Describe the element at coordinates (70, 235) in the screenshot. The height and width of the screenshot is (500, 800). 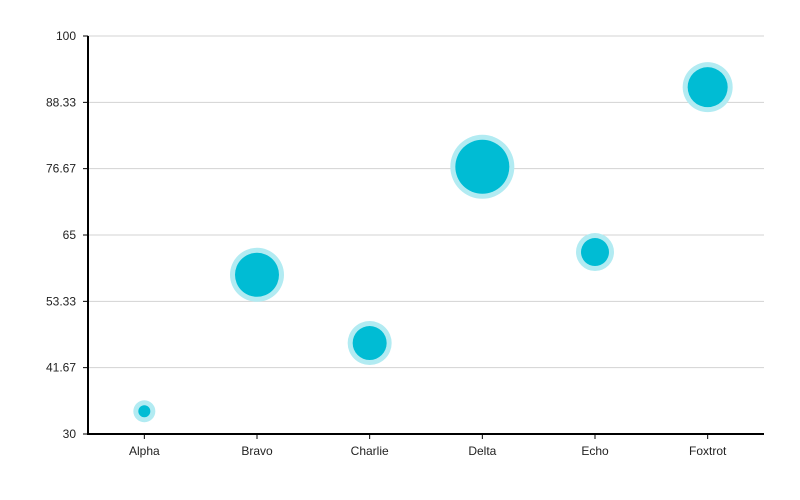
I see `y-tick-label: 65` at that location.